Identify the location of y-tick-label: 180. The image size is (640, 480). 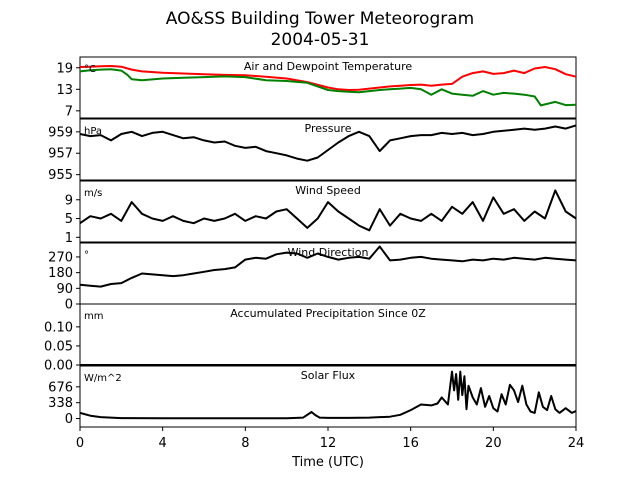
(60, 273).